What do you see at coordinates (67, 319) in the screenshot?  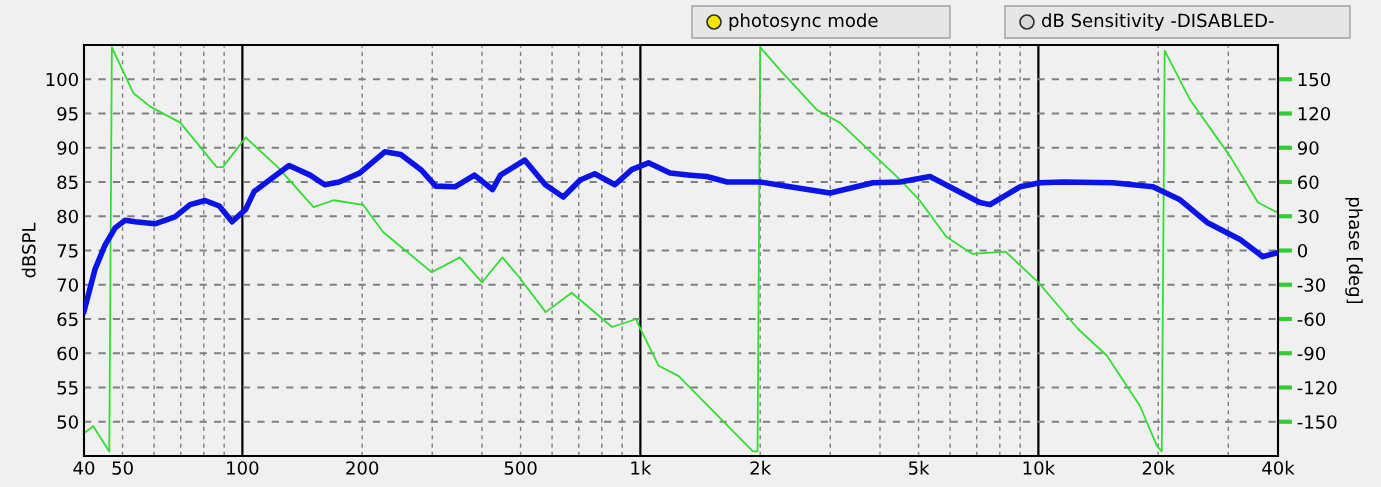 I see `y-tick-label: 65` at bounding box center [67, 319].